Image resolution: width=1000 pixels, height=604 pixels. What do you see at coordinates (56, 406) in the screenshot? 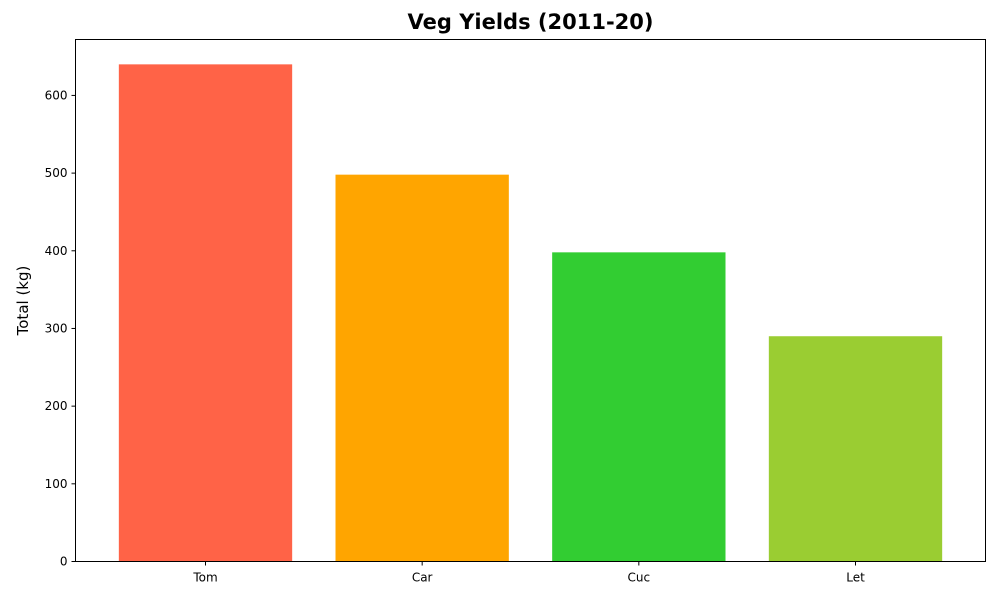
I see `y-tick-label: 200` at bounding box center [56, 406].